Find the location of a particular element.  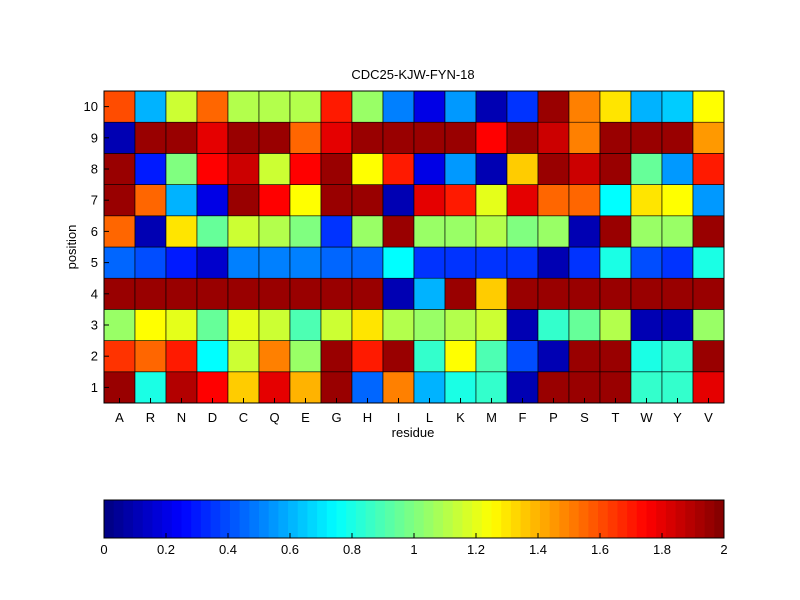

x-tick-label: Q is located at coordinates (274, 417).